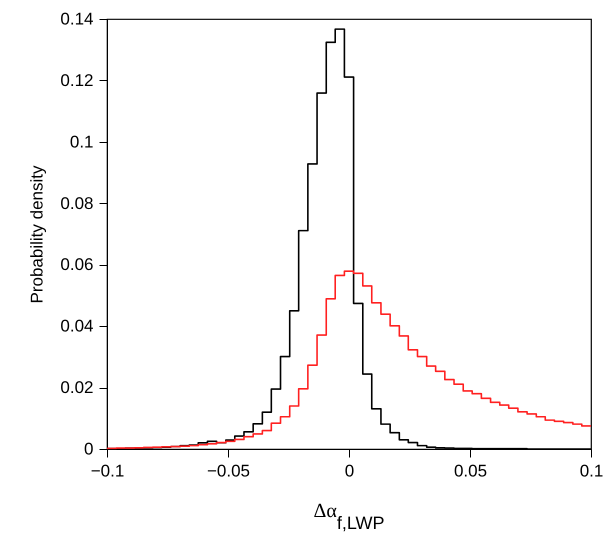 Image resolution: width=613 pixels, height=548 pixels. What do you see at coordinates (77, 388) in the screenshot?
I see `y-tick-label: 0.02` at bounding box center [77, 388].